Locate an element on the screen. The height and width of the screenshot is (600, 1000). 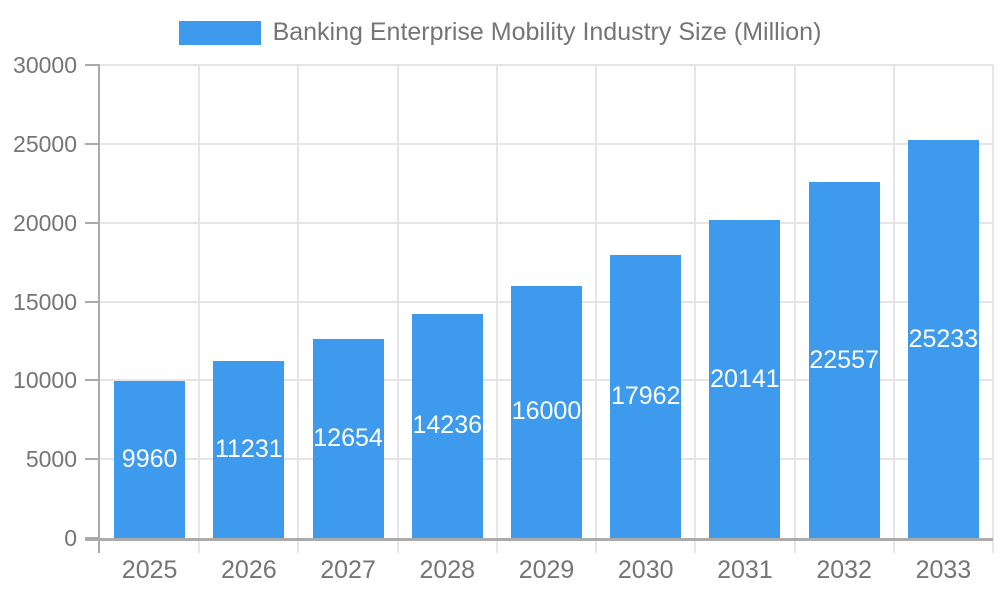
bar: 25233 is located at coordinates (943, 339).